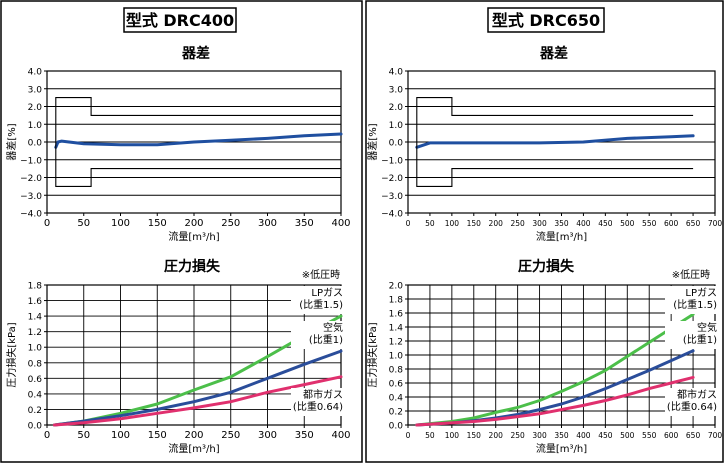  What do you see at coordinates (396, 385) in the screenshot?
I see `y-tick-label: 0.6` at bounding box center [396, 385].